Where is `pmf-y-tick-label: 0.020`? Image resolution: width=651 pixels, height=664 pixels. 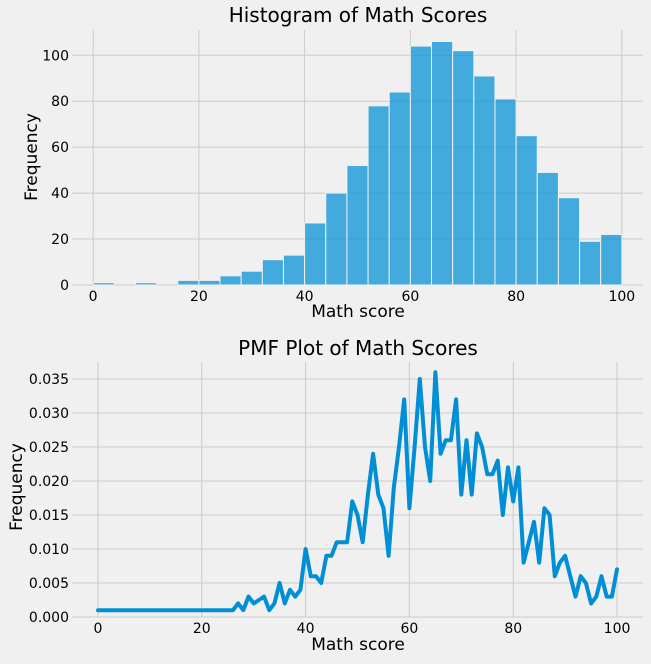
pmf-y-tick-label: 0.020 is located at coordinates (49, 482).